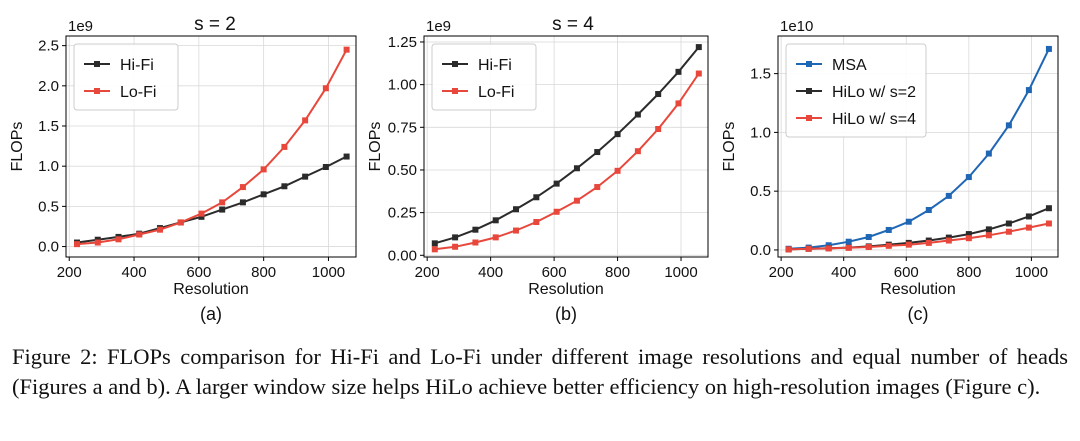 The image size is (1080, 441). What do you see at coordinates (211, 146) in the screenshot?
I see `chart1-axes-frame` at bounding box center [211, 146].